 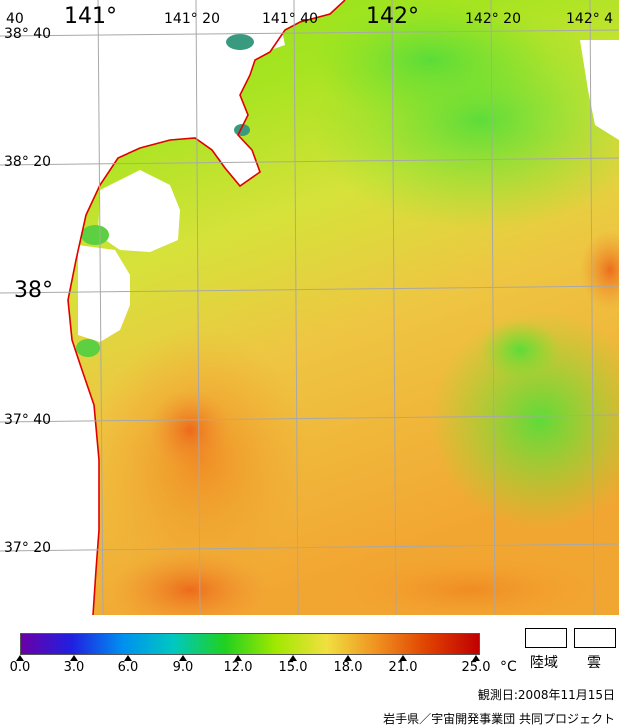 I want to click on longitude-label: 142° 20, so click(x=493, y=19).